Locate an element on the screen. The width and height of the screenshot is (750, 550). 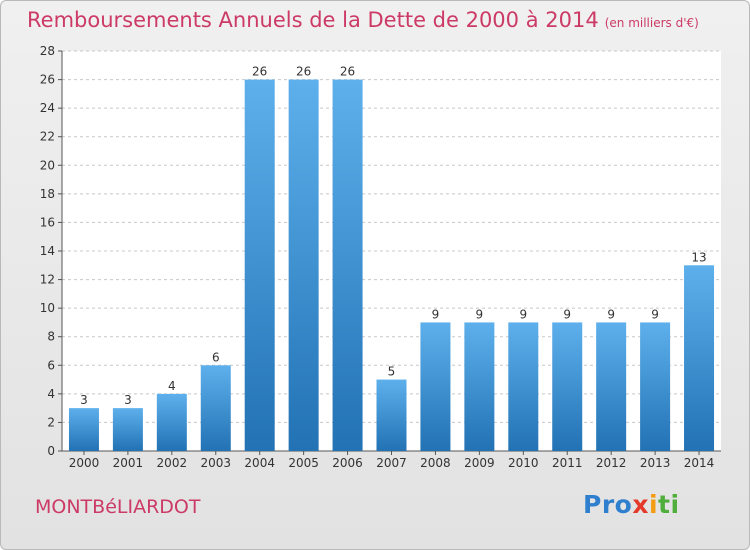
y-tick-label: 26 is located at coordinates (47, 80).